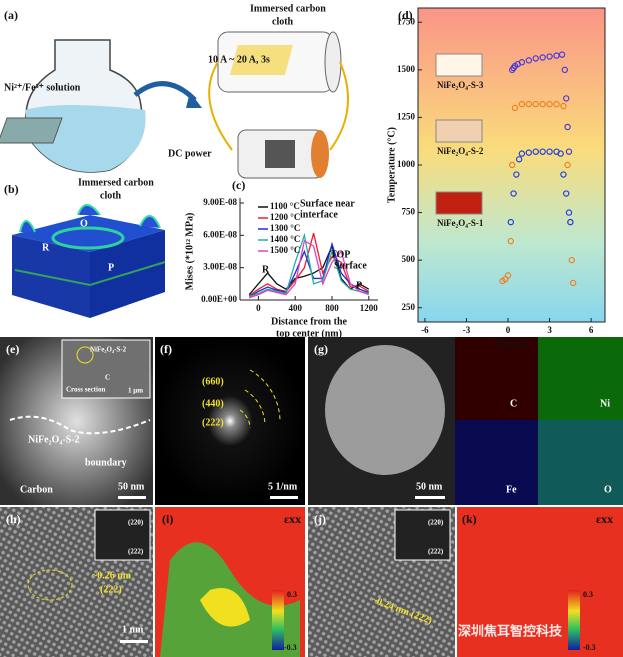 This screenshot has width=623, height=657. Describe the element at coordinates (239, 59) in the screenshot. I see `label: 10 A ~ 20 A, 3s` at that location.